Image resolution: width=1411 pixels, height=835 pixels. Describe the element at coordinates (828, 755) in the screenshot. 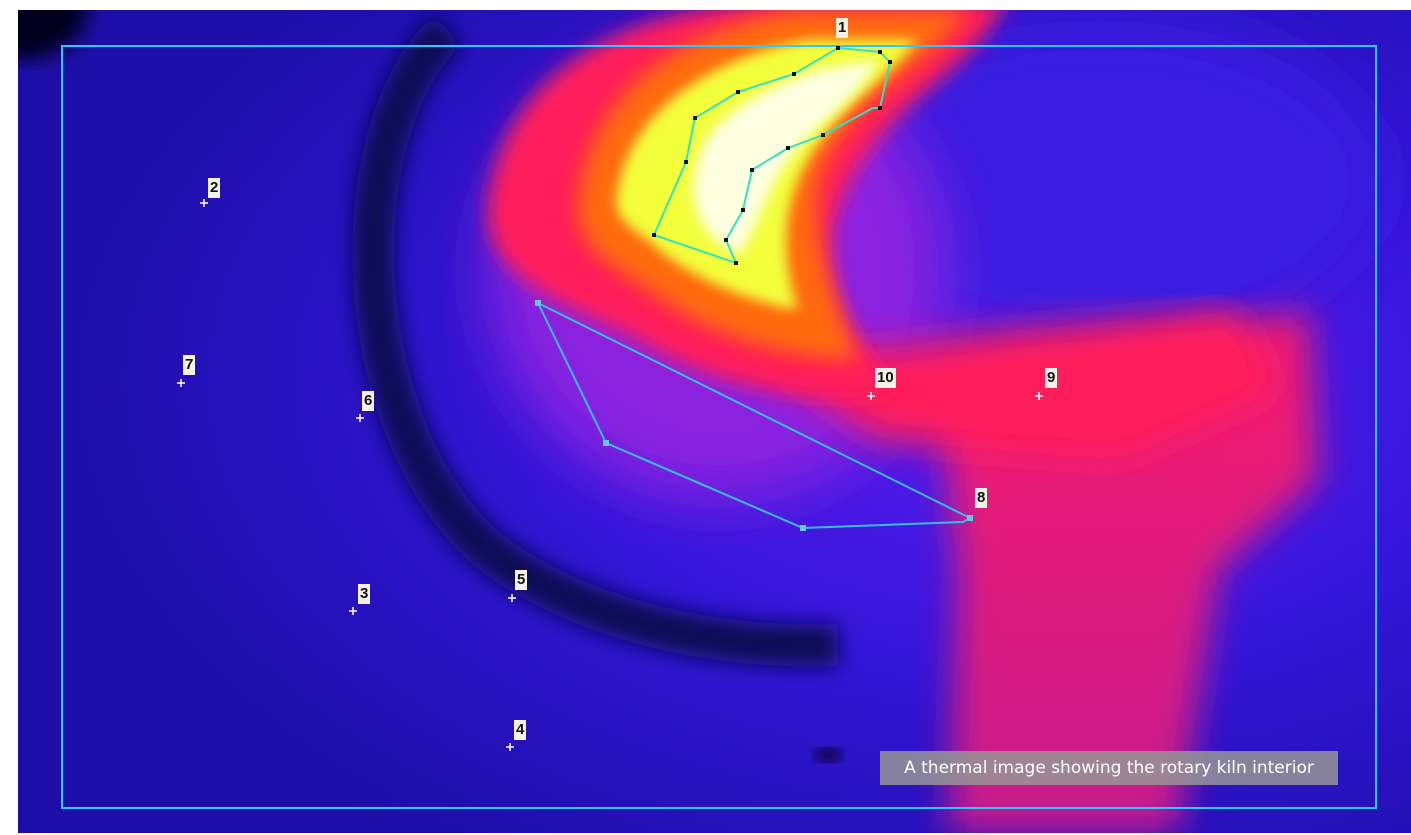

I see `dark-spot` at that location.